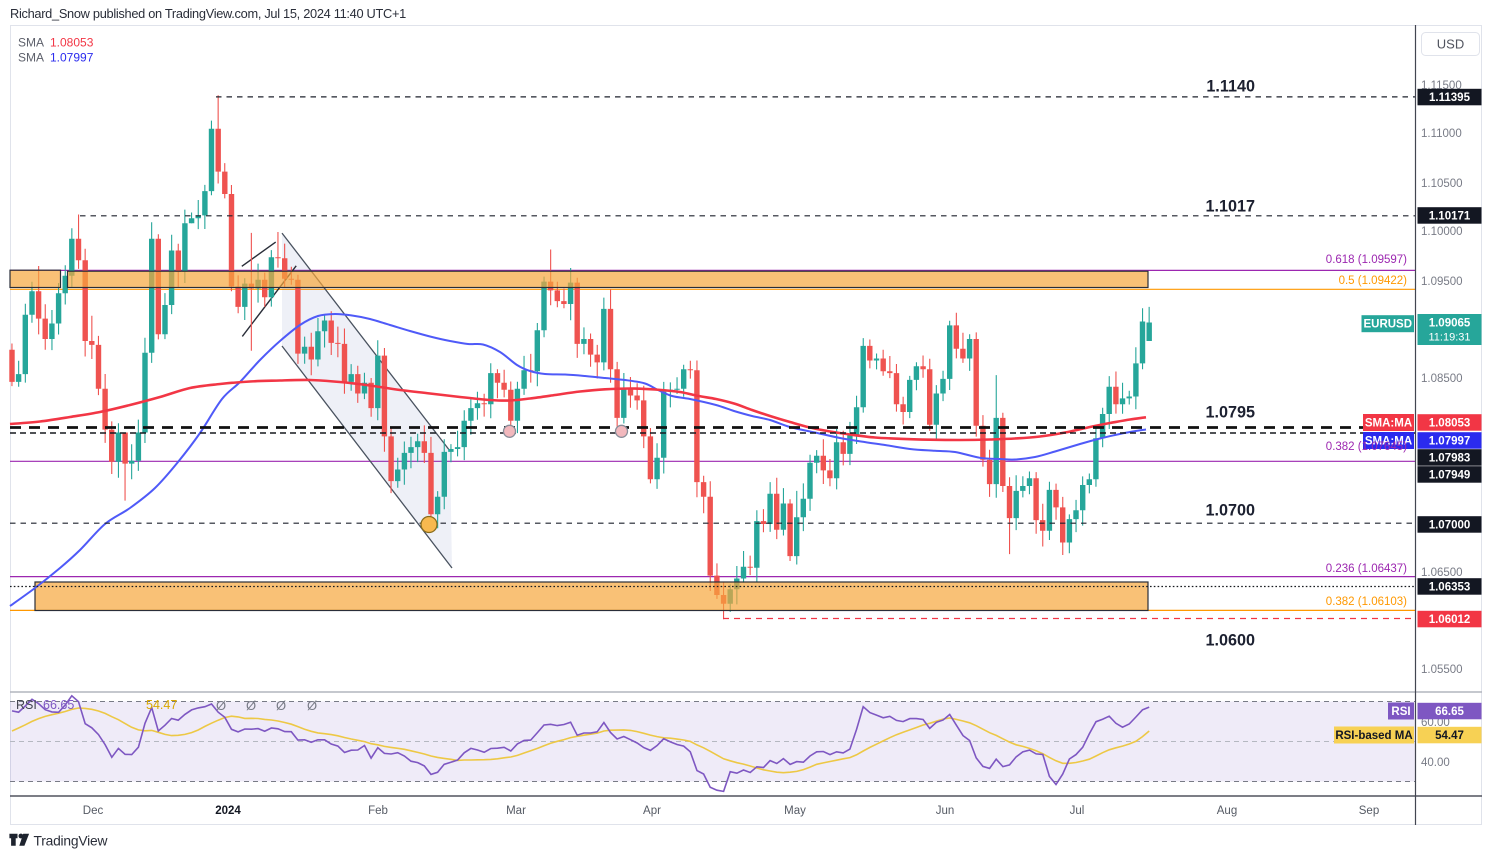 The height and width of the screenshot is (857, 1492). I want to click on svg-text: Mar, so click(516, 811).